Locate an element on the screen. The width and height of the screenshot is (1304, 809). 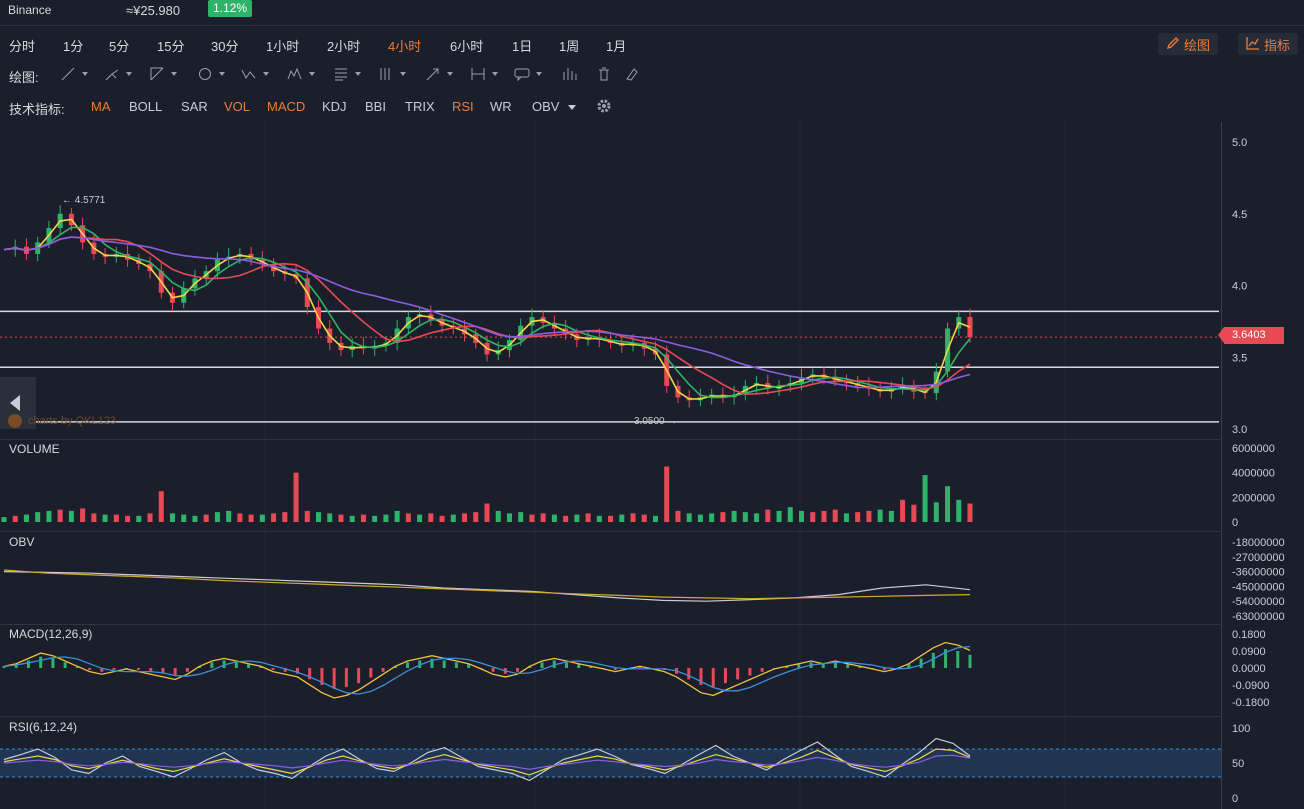
obv-dropdown-icon is located at coordinates (572, 107).